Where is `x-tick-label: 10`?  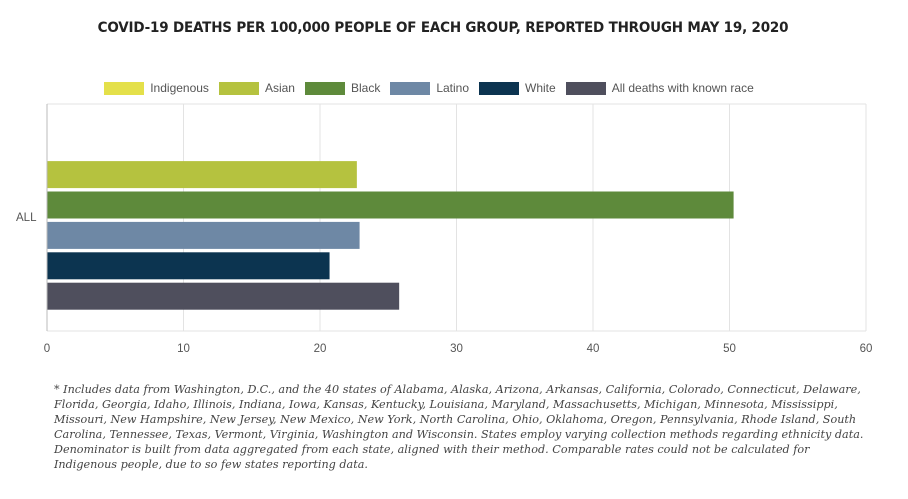 x-tick-label: 10 is located at coordinates (183, 349).